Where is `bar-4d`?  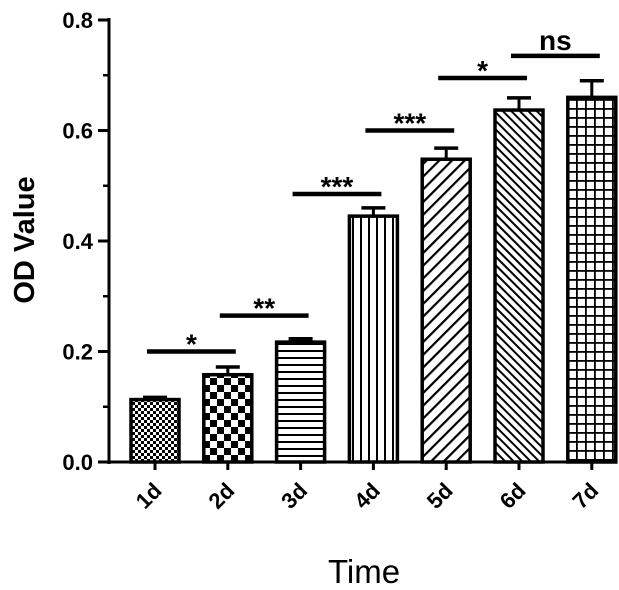 bar-4d is located at coordinates (373, 339).